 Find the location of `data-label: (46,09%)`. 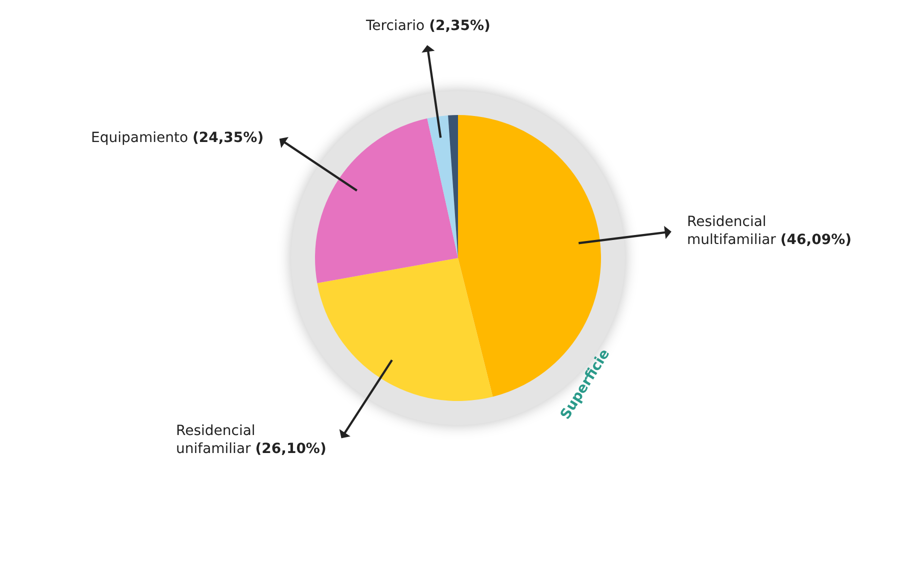

data-label: (46,09%) is located at coordinates (816, 240).